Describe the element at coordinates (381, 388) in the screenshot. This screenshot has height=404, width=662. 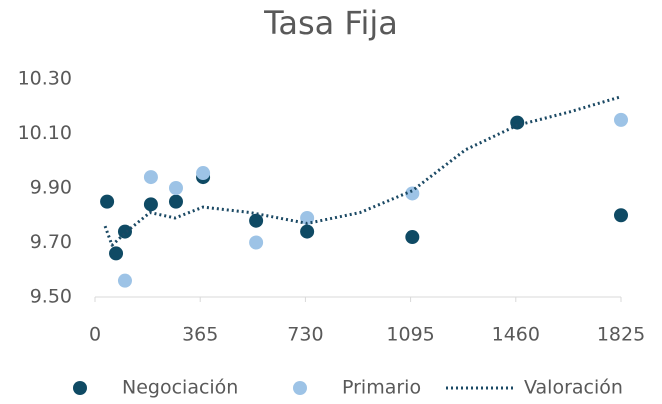
I see `legend-label: Primario` at that location.